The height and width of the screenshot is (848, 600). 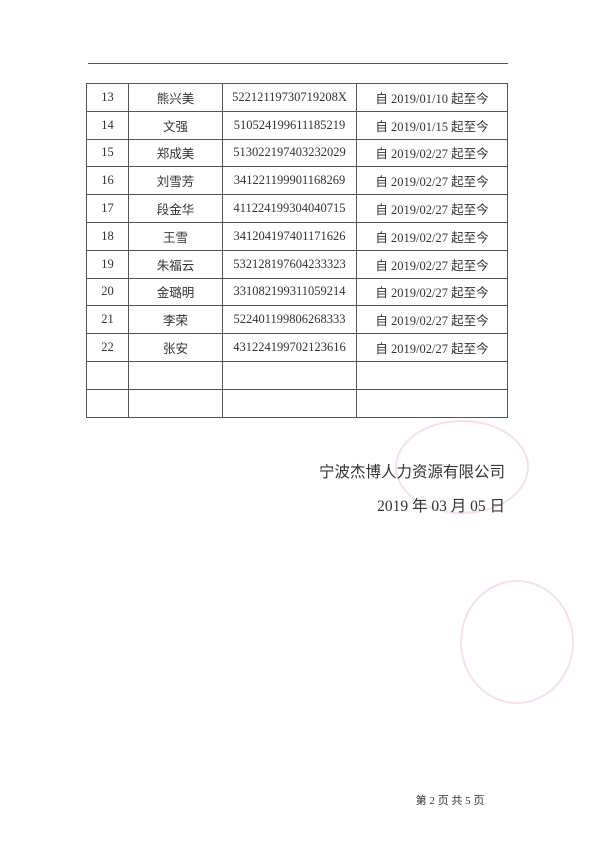 I want to click on employee-name: 文强, so click(x=175, y=125).